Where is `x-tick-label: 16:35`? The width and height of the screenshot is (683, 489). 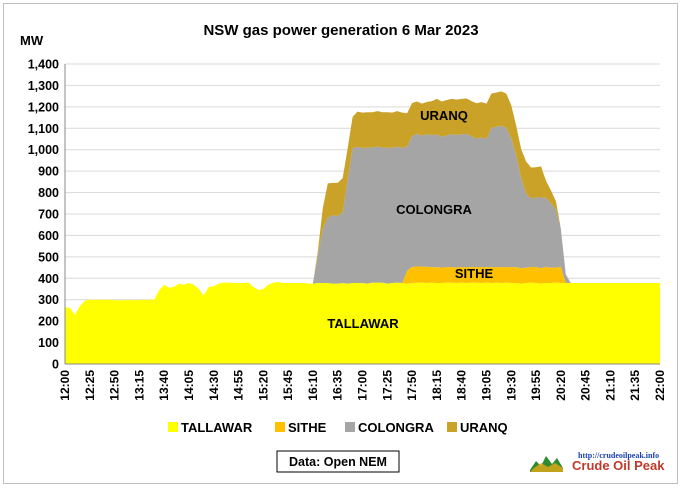
x-tick-label: 16:35 is located at coordinates (338, 385).